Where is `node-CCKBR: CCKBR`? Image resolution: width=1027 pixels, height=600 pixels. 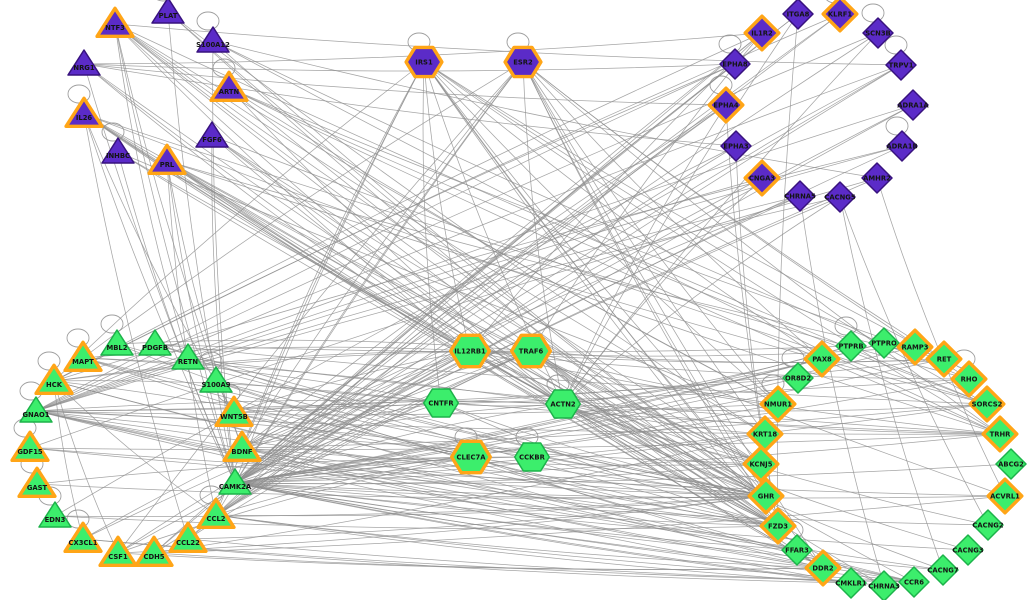 node-CCKBR: CCKBR is located at coordinates (532, 457).